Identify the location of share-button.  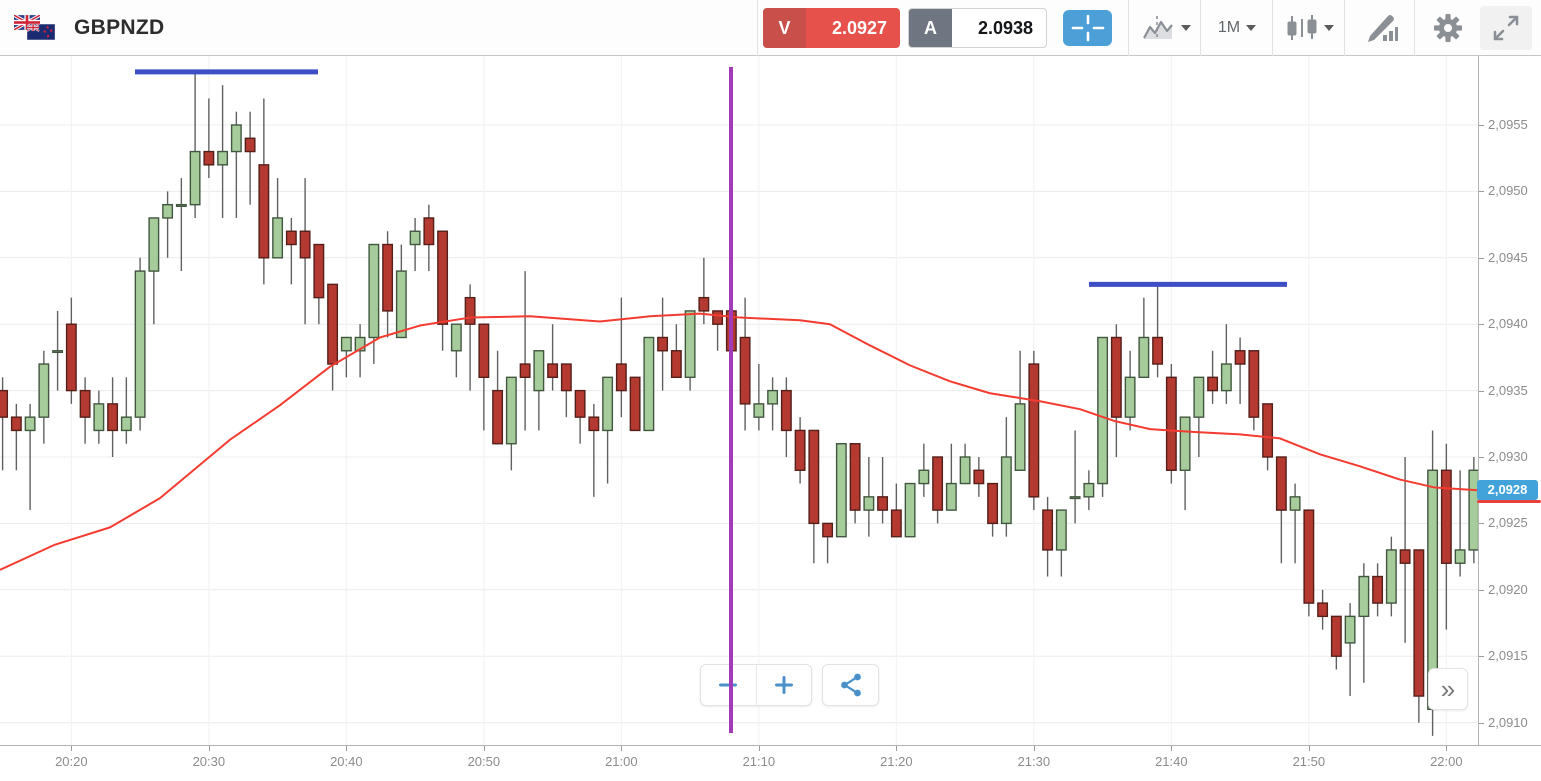
(850, 685).